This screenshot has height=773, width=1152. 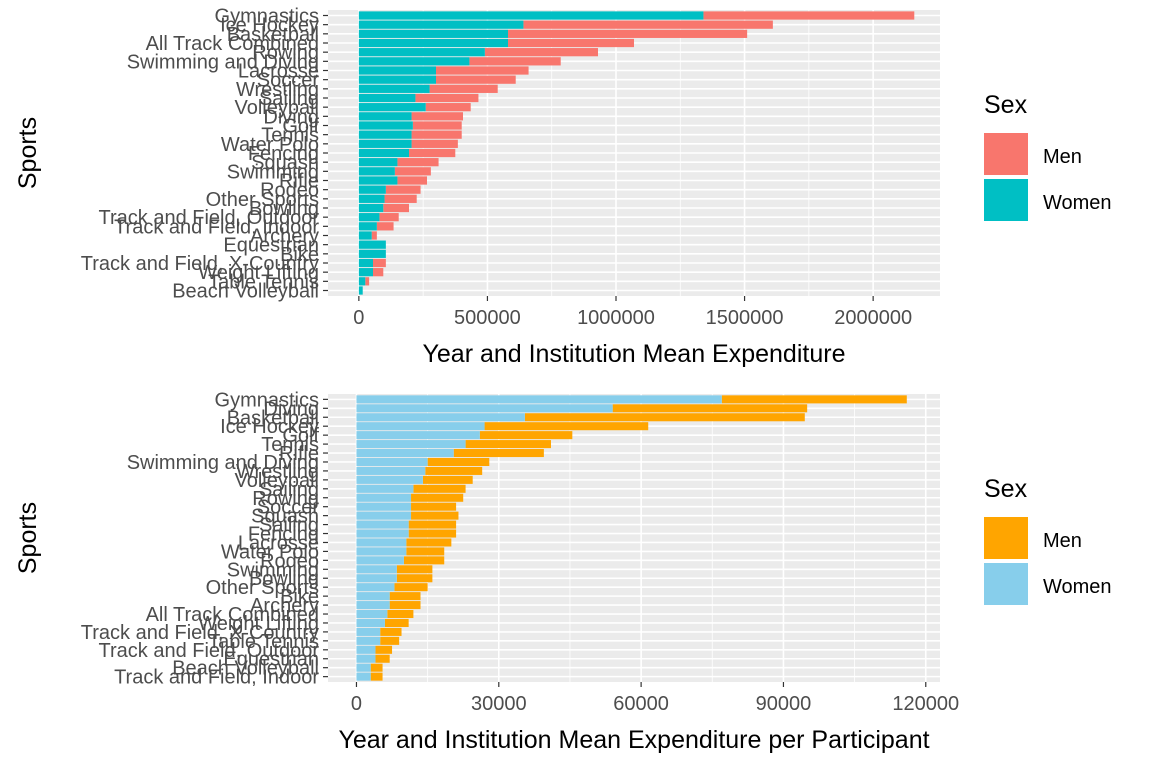 I want to click on bar-women-ice-hockey, so click(x=441, y=24).